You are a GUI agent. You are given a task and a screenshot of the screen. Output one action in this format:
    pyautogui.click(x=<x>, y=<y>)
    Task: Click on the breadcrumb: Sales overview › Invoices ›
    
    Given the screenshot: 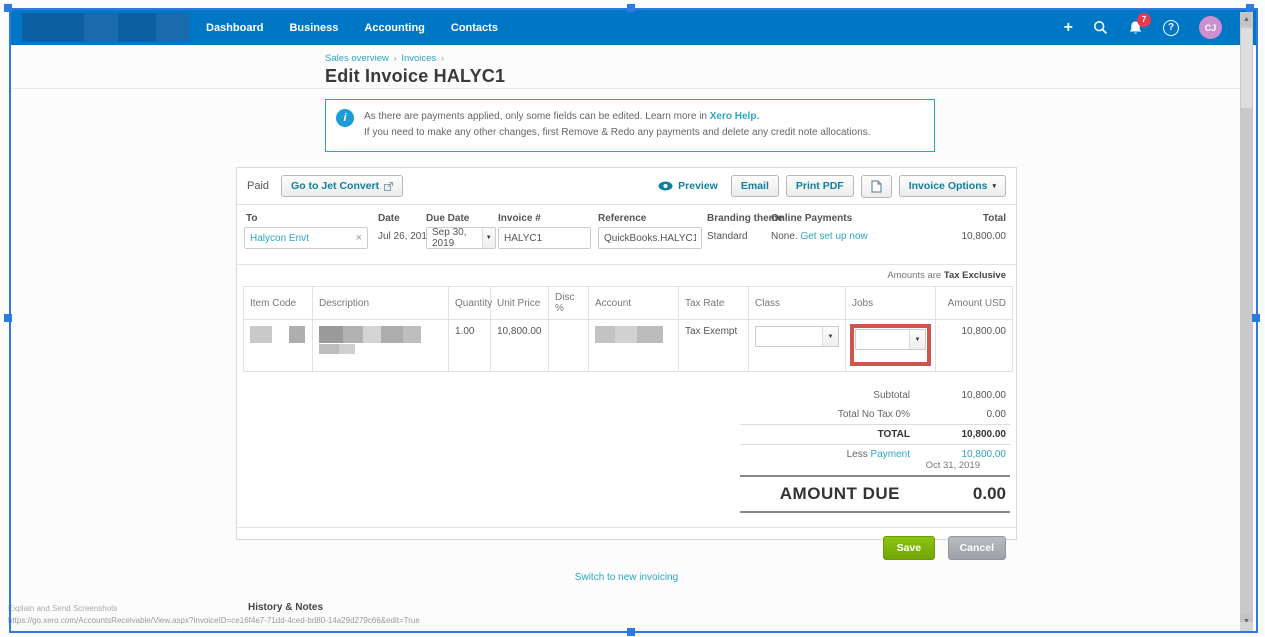 What is the action you would take?
    pyautogui.click(x=415, y=58)
    